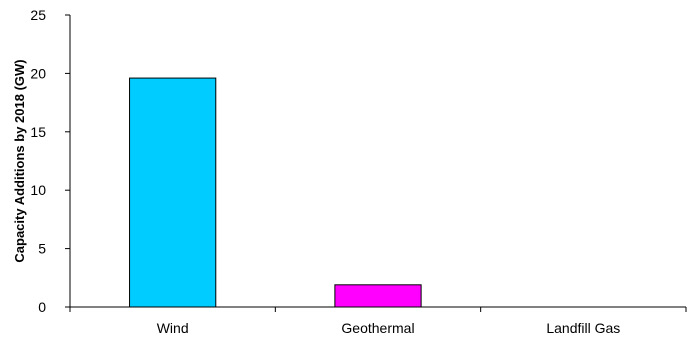 The height and width of the screenshot is (343, 690). What do you see at coordinates (38, 132) in the screenshot?
I see `y-tick-label: 15` at bounding box center [38, 132].